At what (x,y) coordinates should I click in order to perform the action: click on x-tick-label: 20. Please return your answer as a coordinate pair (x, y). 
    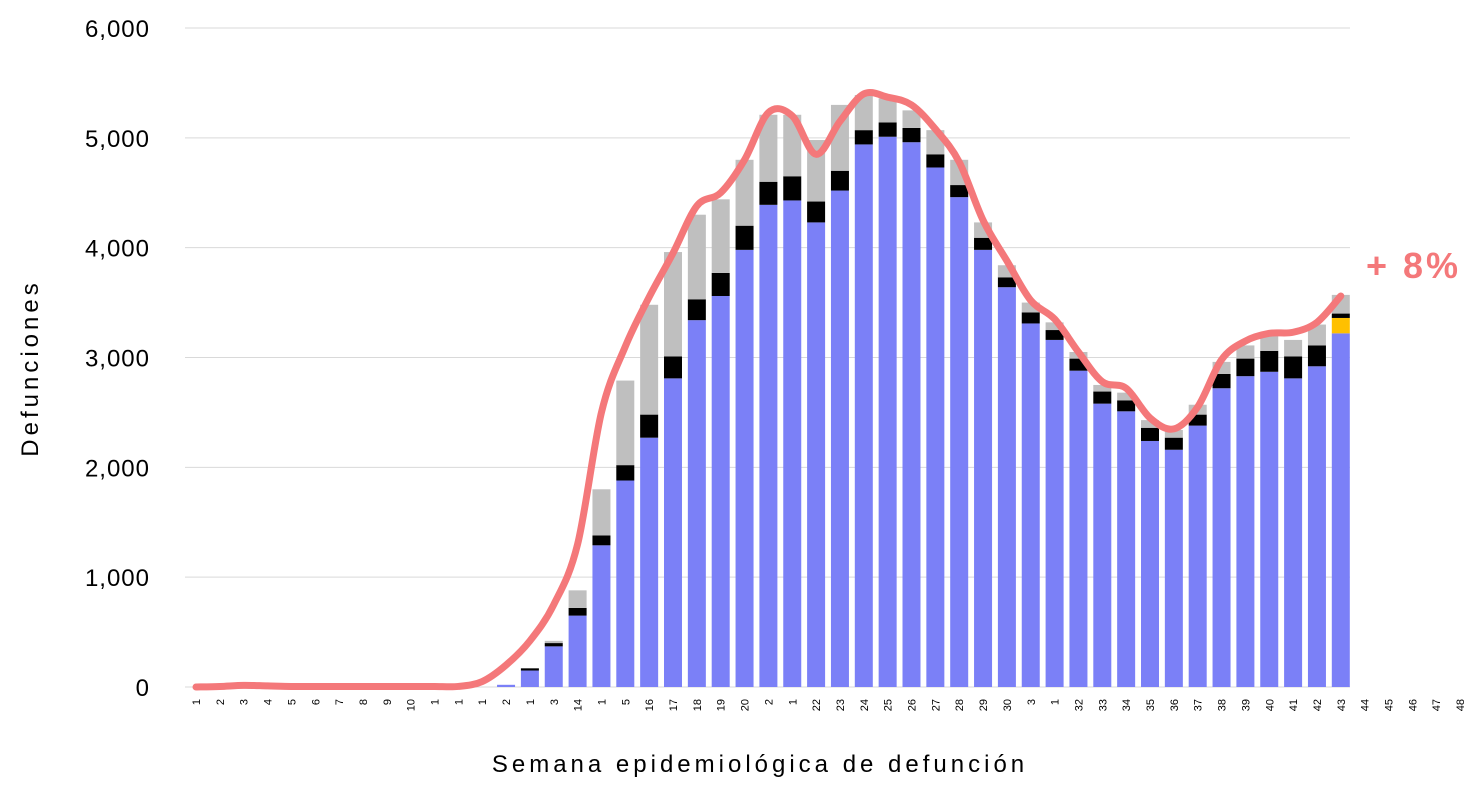
    Looking at the image, I should click on (746, 705).